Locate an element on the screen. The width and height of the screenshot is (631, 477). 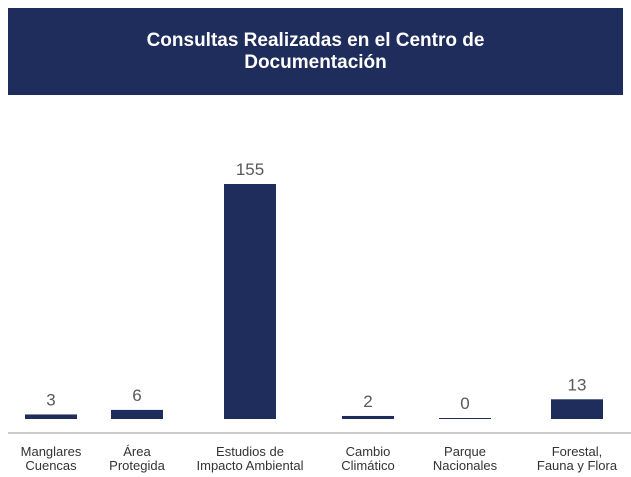
value-label: 0 is located at coordinates (464, 403).